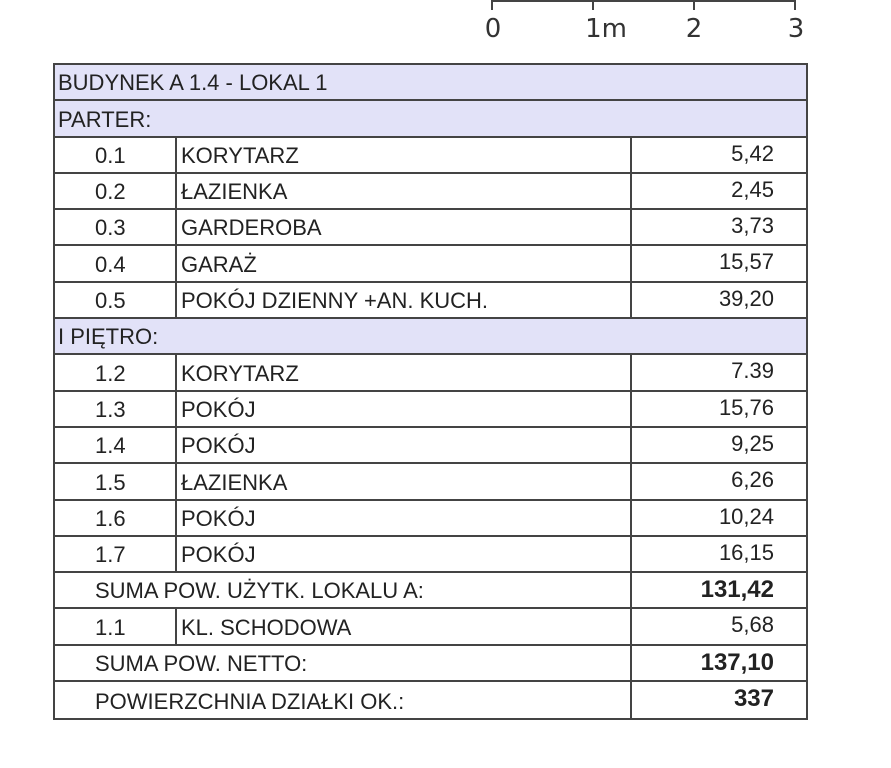 The height and width of the screenshot is (768, 891). I want to click on room-name: GARAŻ, so click(404, 263).